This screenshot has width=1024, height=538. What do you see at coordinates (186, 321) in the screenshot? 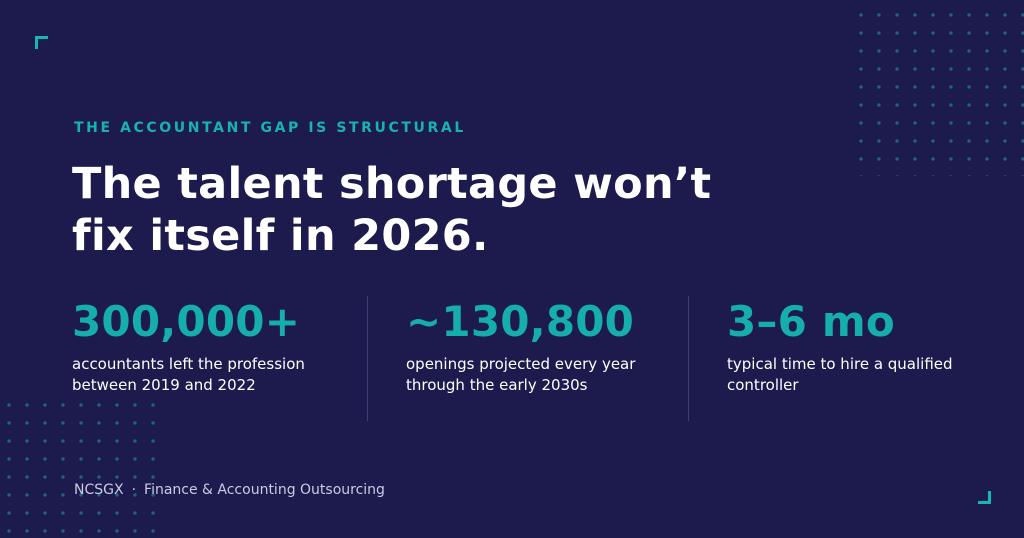
I see `stat-value: 300,000+` at bounding box center [186, 321].